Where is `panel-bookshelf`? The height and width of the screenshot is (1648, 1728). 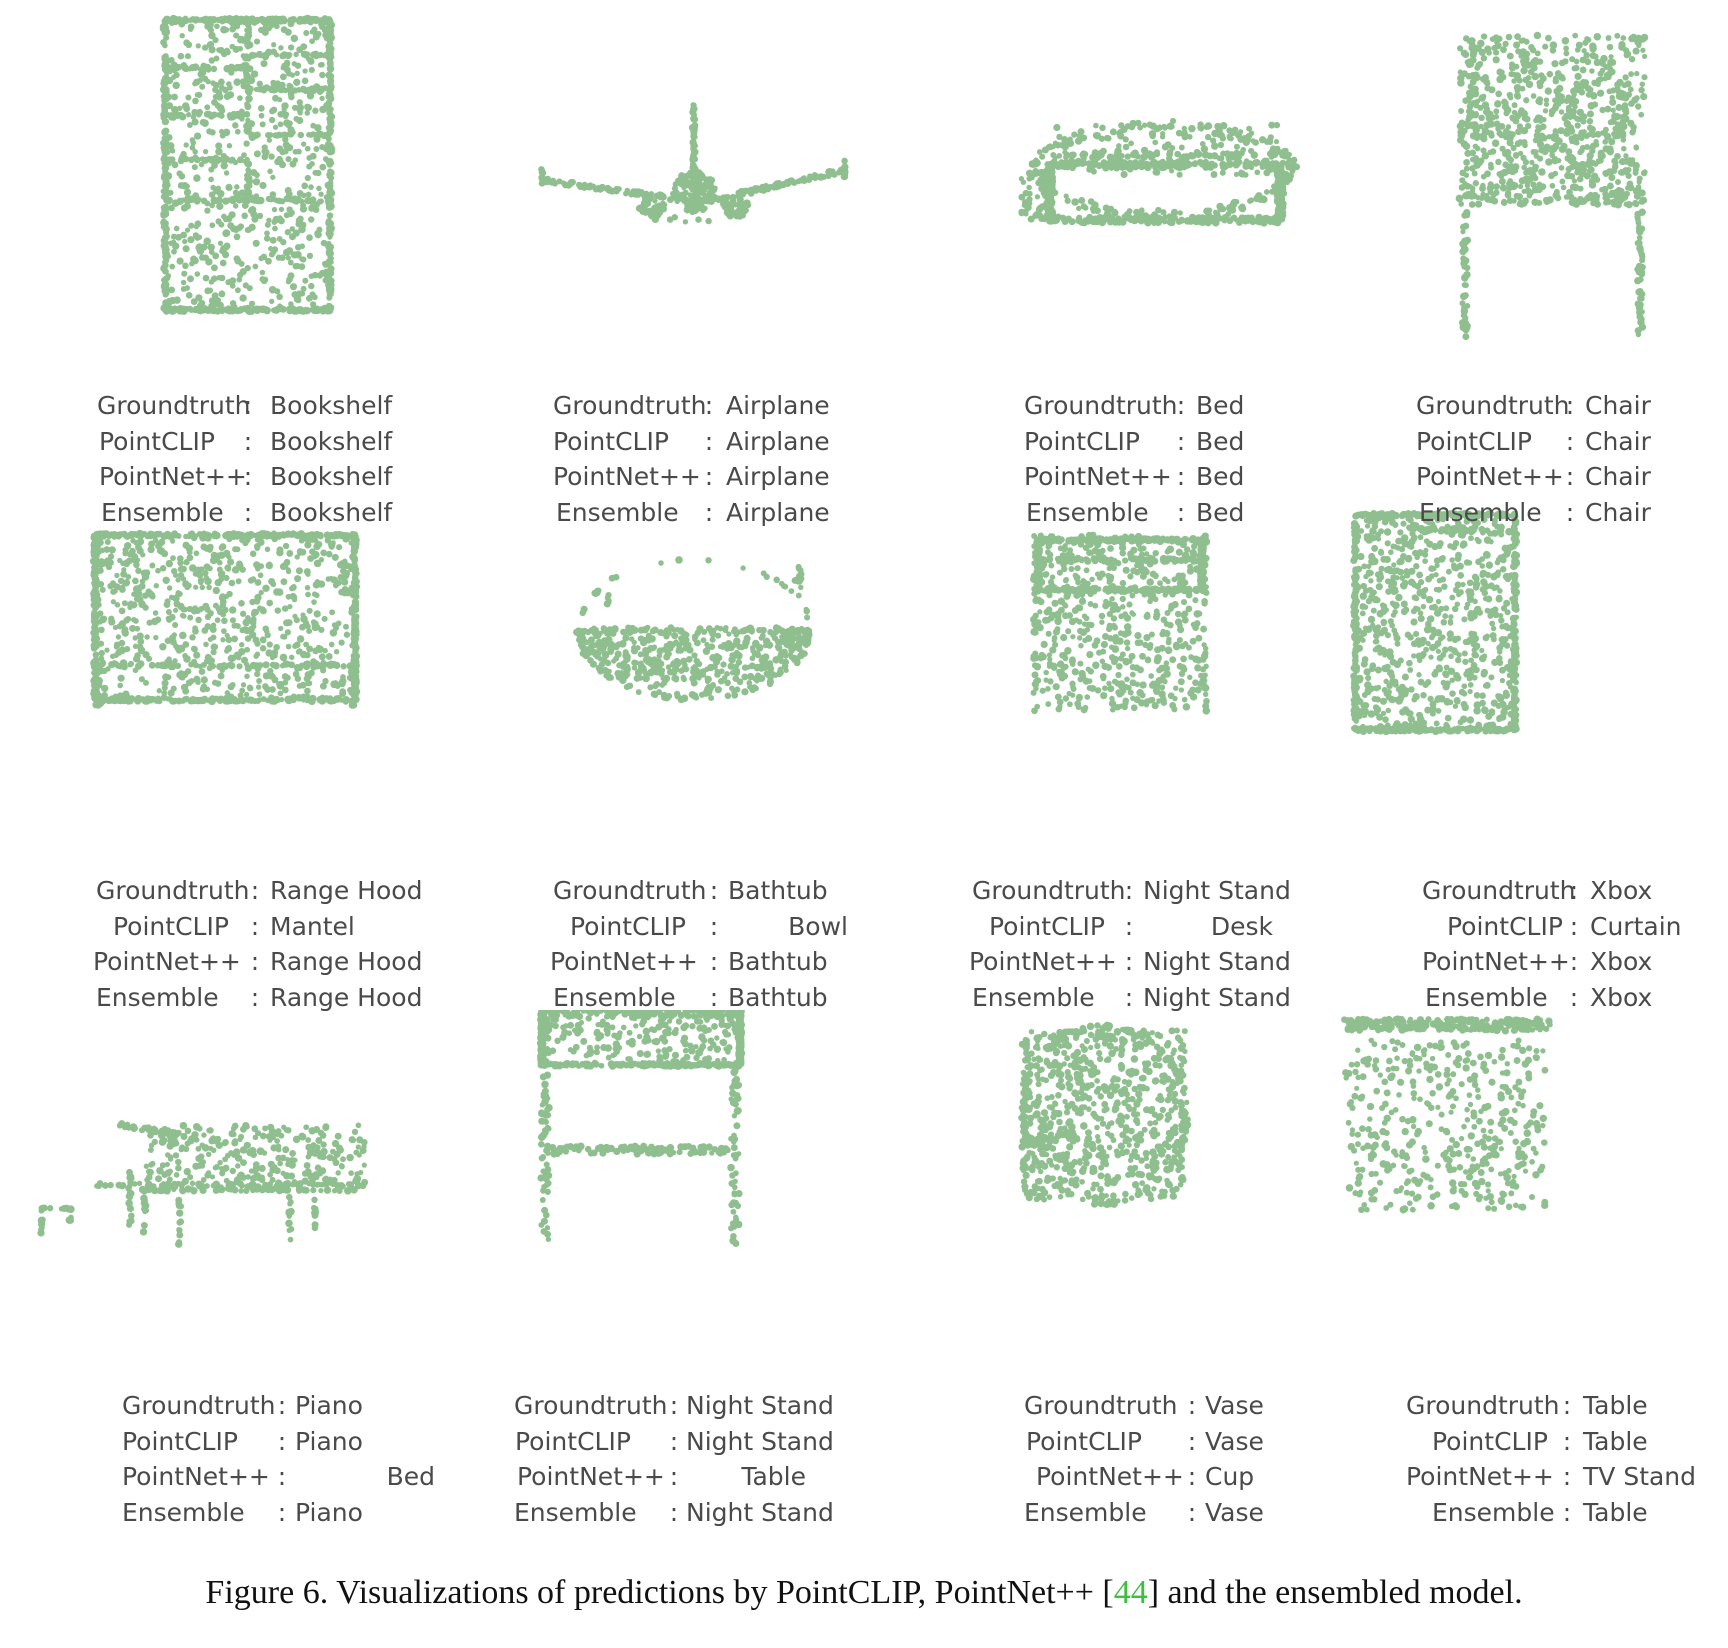 panel-bookshelf is located at coordinates (246, 270).